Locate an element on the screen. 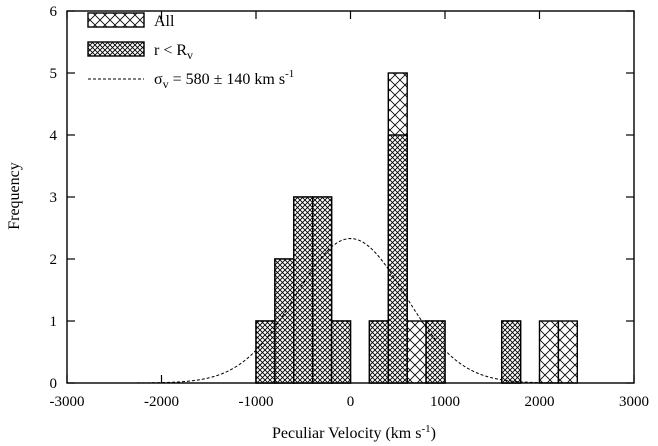 The image size is (658, 446). y-tick-label: 3 is located at coordinates (54, 198).